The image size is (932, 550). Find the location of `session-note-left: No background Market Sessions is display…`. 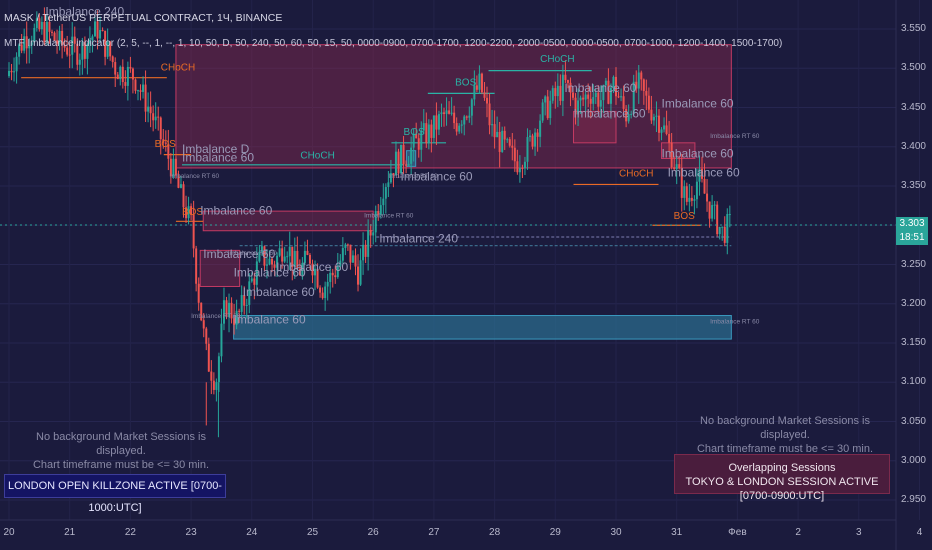

session-note-left: No background Market Sessions is display… is located at coordinates (121, 451).